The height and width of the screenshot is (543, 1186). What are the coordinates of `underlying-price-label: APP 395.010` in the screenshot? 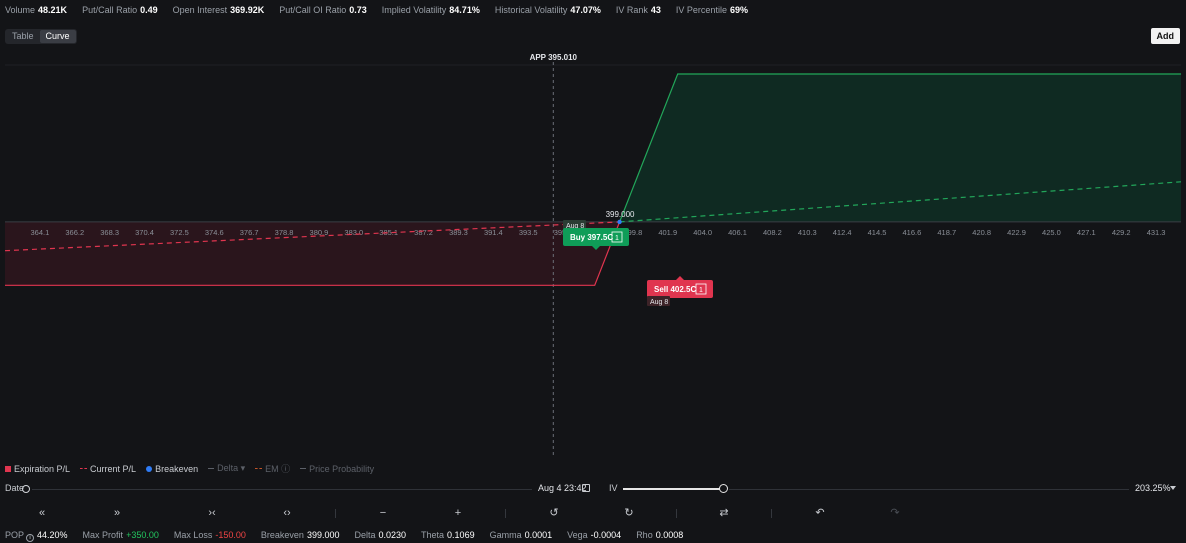 It's located at (554, 57).